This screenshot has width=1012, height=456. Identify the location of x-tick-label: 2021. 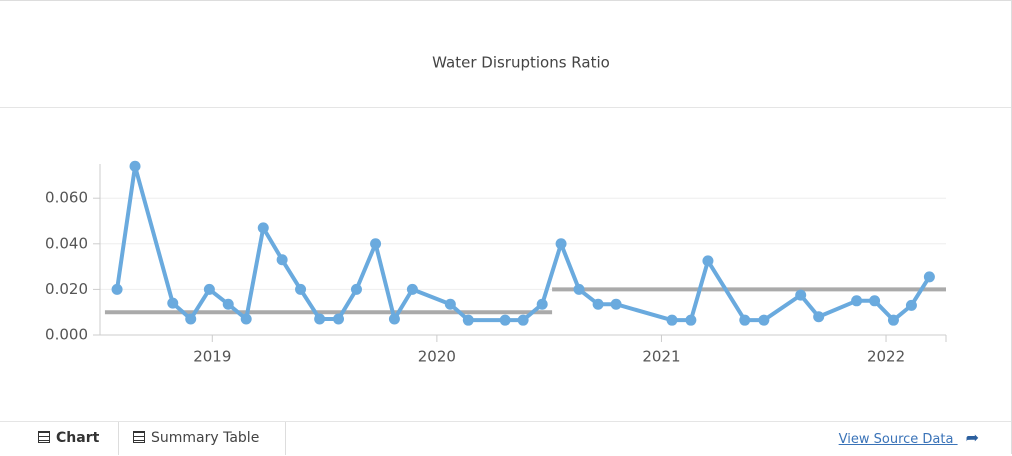
(661, 357).